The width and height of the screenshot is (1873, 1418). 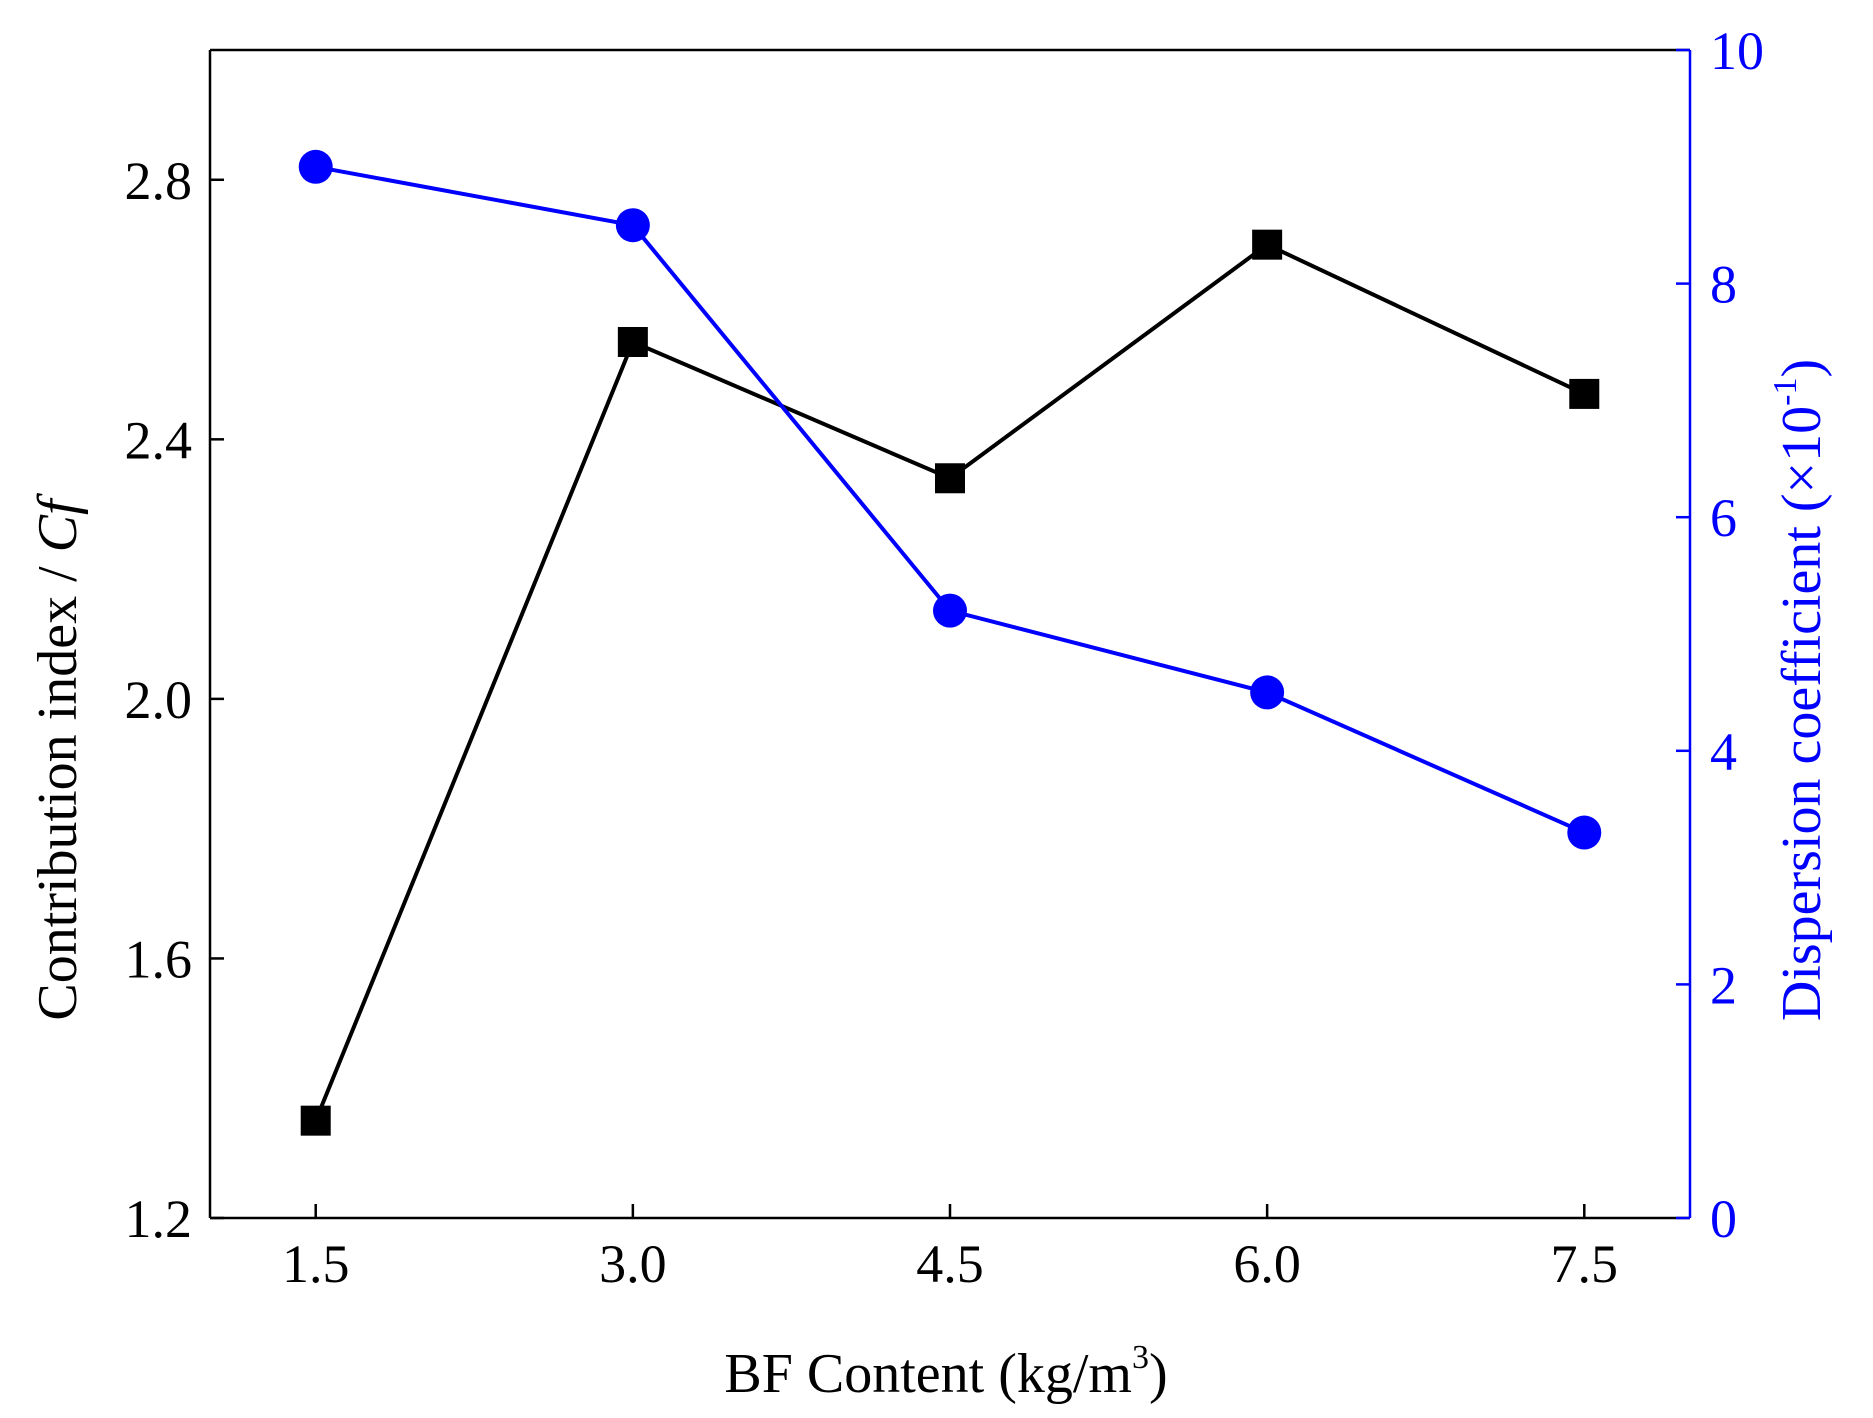 What do you see at coordinates (1720, 635) in the screenshot?
I see `right-y-axis: 0 2 4 6 8 10` at bounding box center [1720, 635].